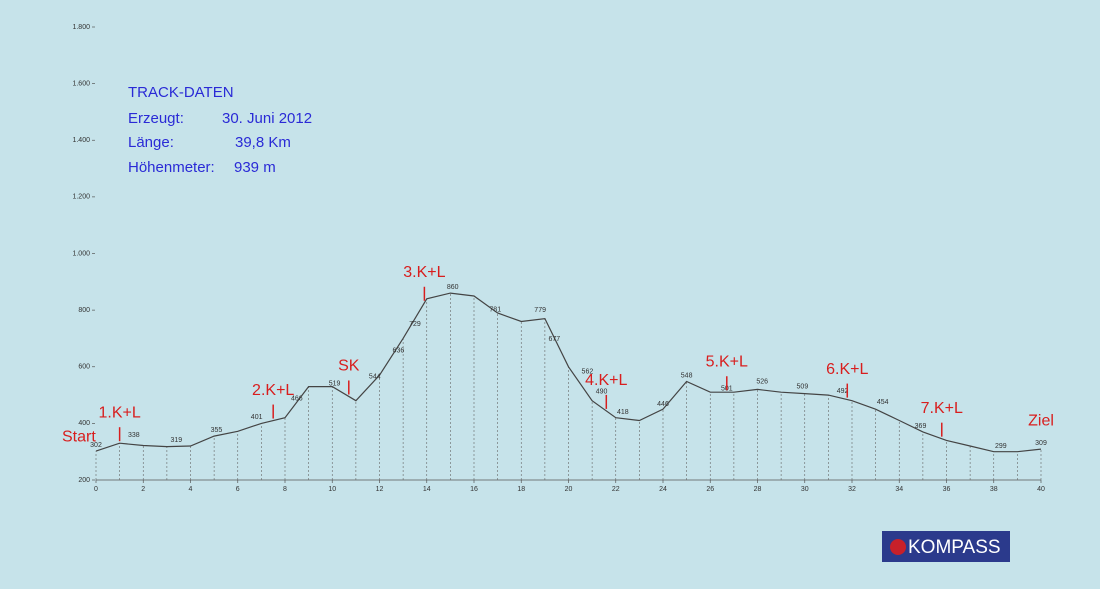 This screenshot has height=589, width=1100. Describe the element at coordinates (191, 489) in the screenshot. I see `x-tick-label: 4` at that location.